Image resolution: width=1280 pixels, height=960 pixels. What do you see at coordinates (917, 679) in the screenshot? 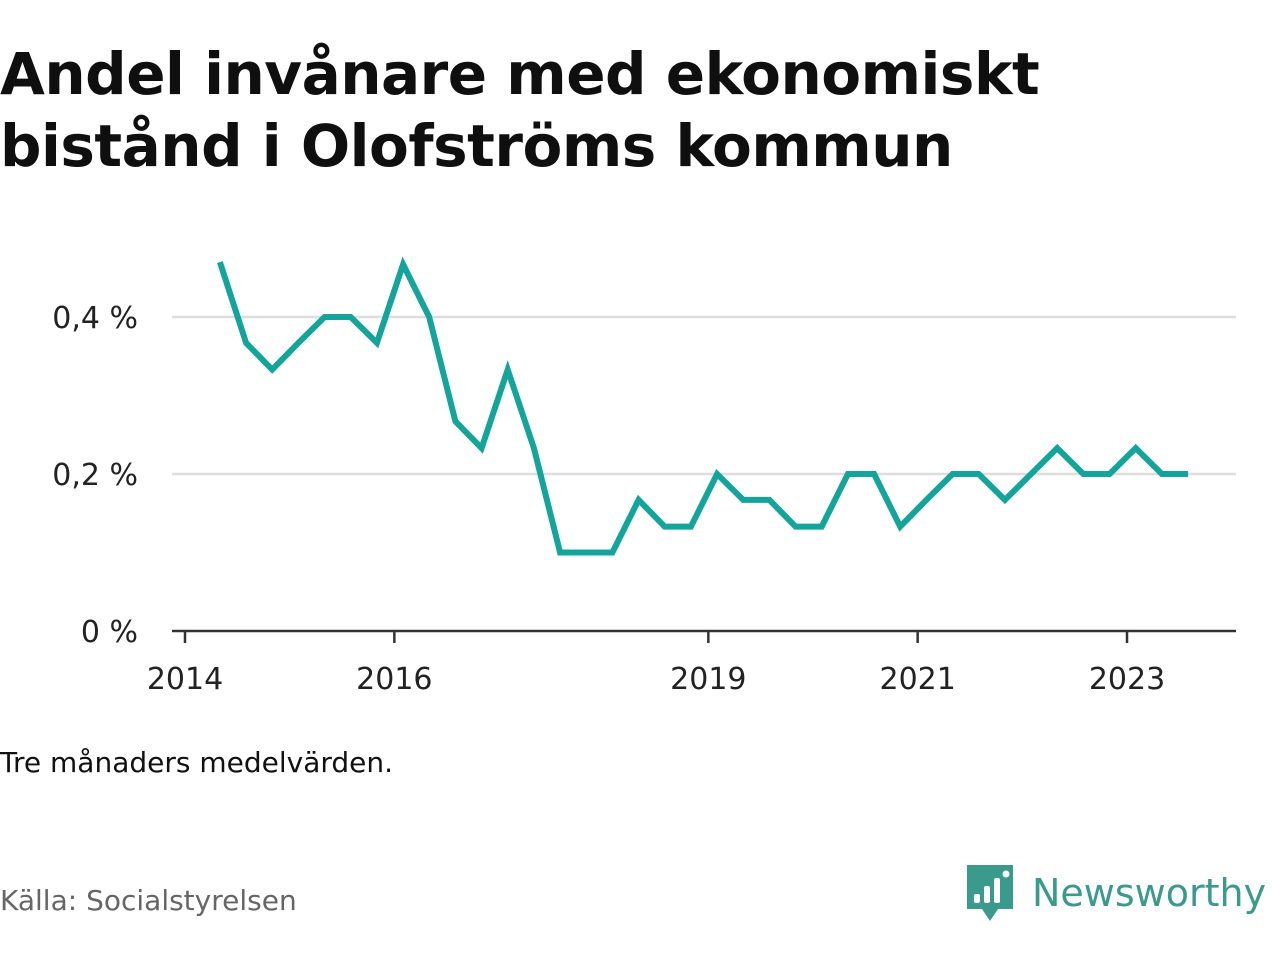
I see `x-tick-label: 2021` at bounding box center [917, 679].